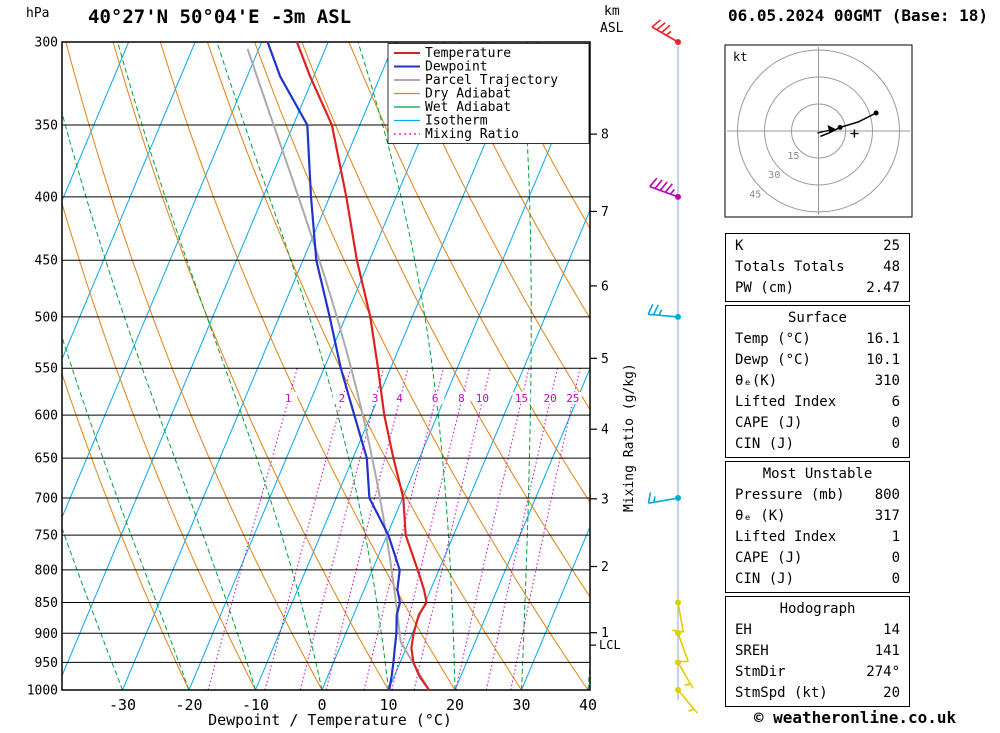 This screenshot has width=1000, height=733. Describe the element at coordinates (605, 135) in the screenshot. I see `km-tick-label: 8` at that location.